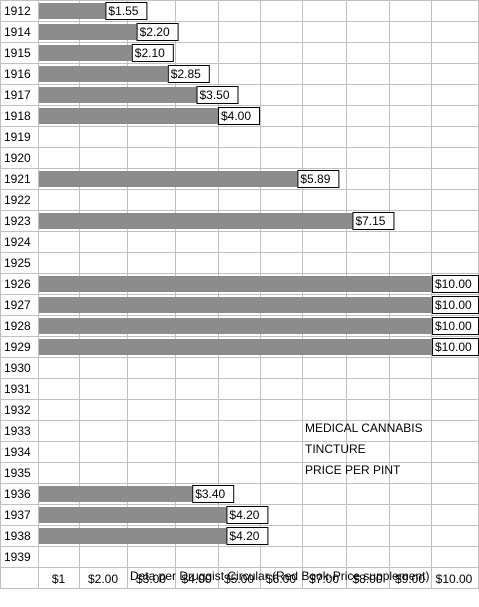 Image resolution: width=479 pixels, height=607 pixels. Describe the element at coordinates (324, 579) in the screenshot. I see `x-tick-label: $7.00` at that location.